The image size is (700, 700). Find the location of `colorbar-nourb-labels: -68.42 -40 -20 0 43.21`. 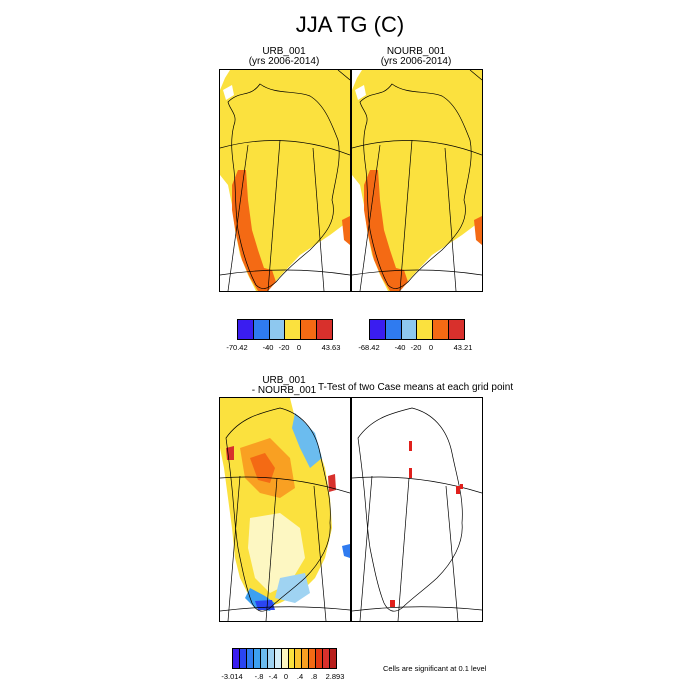

colorbar-nourb-labels: -68.42 -40 -20 0 43.21 is located at coordinates (415, 348).